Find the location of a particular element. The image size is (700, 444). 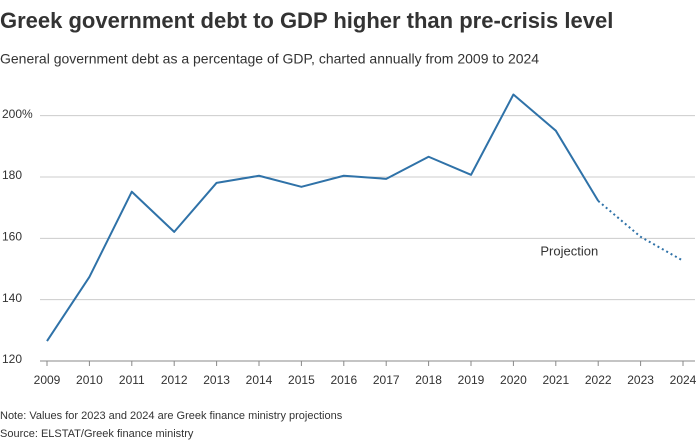

x-tick-label: 2023 is located at coordinates (640, 380).